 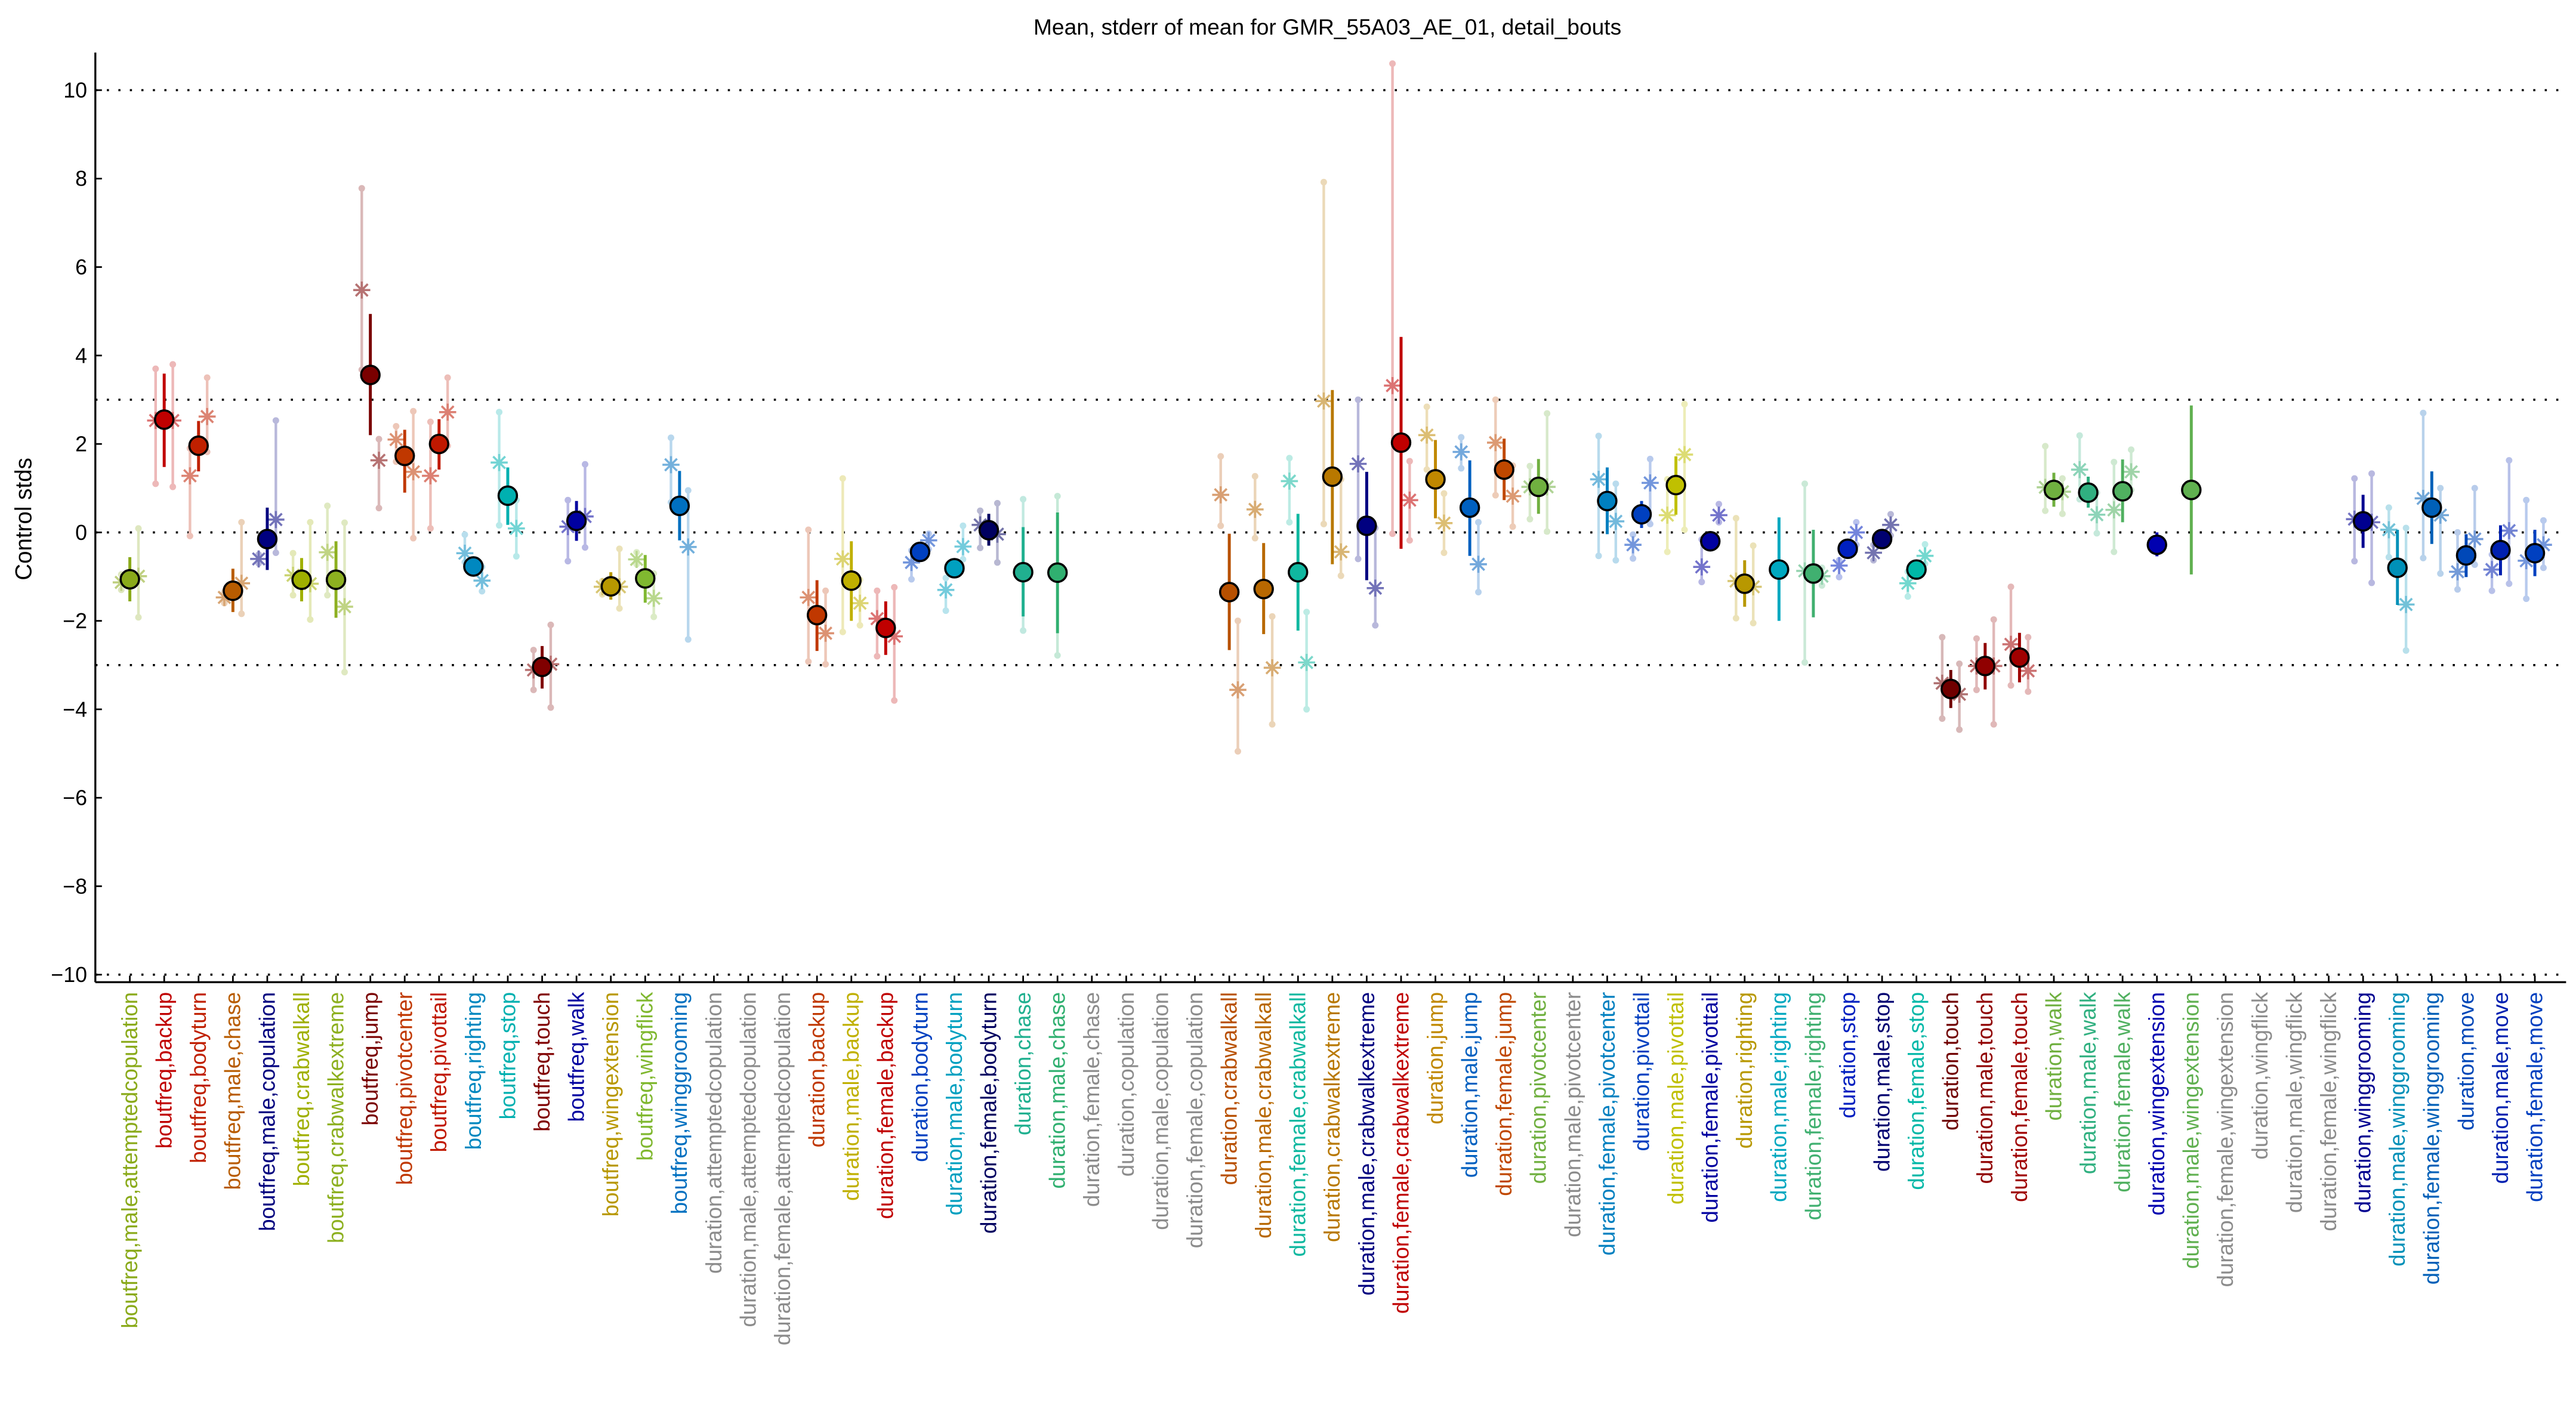 I want to click on x-tick-label: duration,female,pivotcenter, so click(x=1607, y=1124).